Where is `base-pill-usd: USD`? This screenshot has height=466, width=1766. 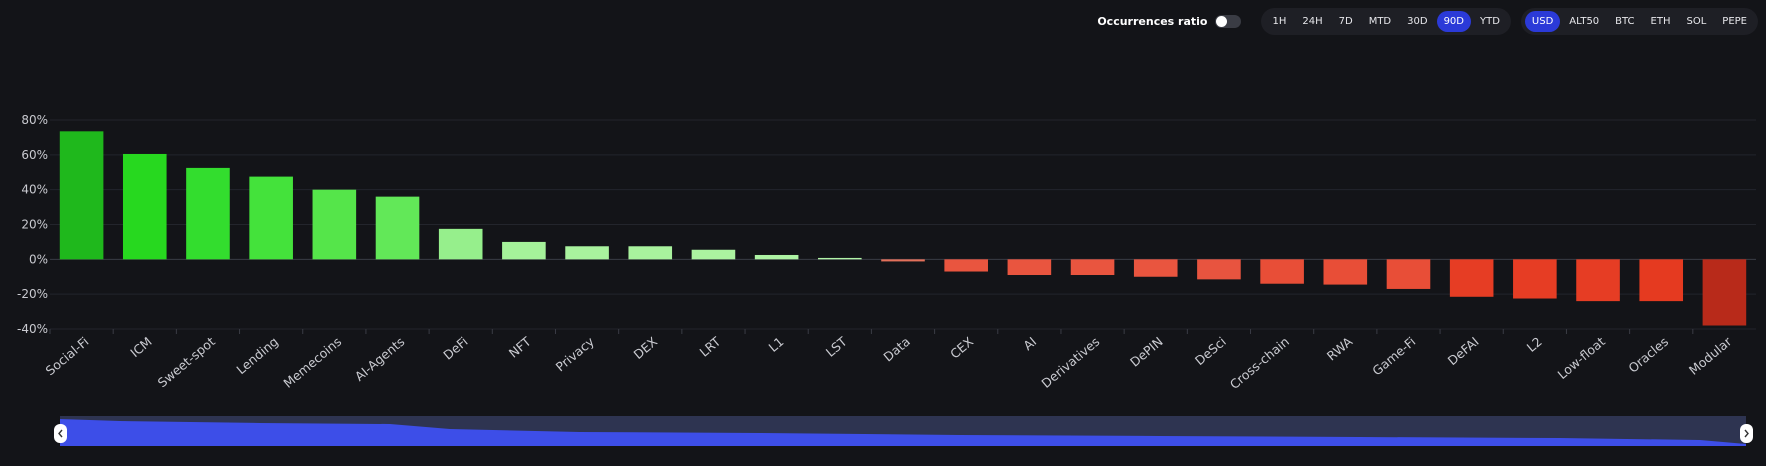 base-pill-usd: USD is located at coordinates (1542, 21).